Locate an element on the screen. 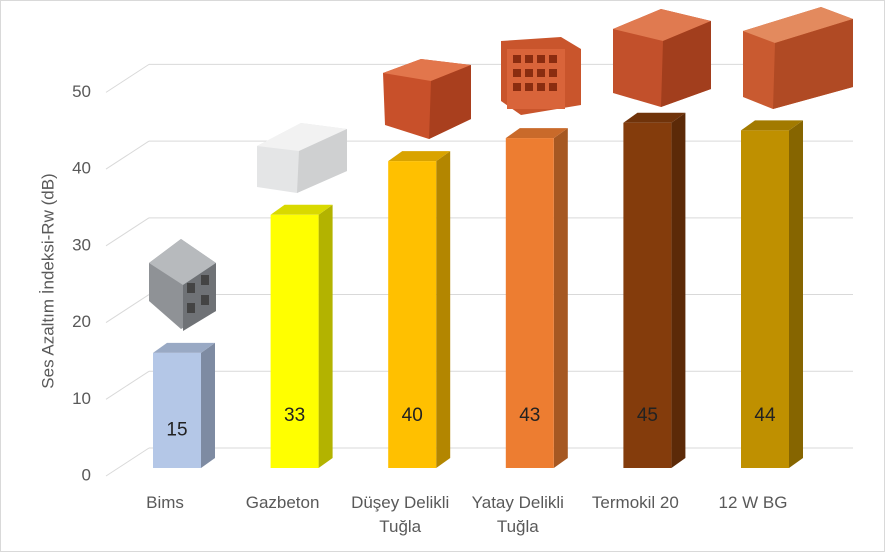 This screenshot has height=552, width=885. x-tick-label: 12 W BG is located at coordinates (753, 502).